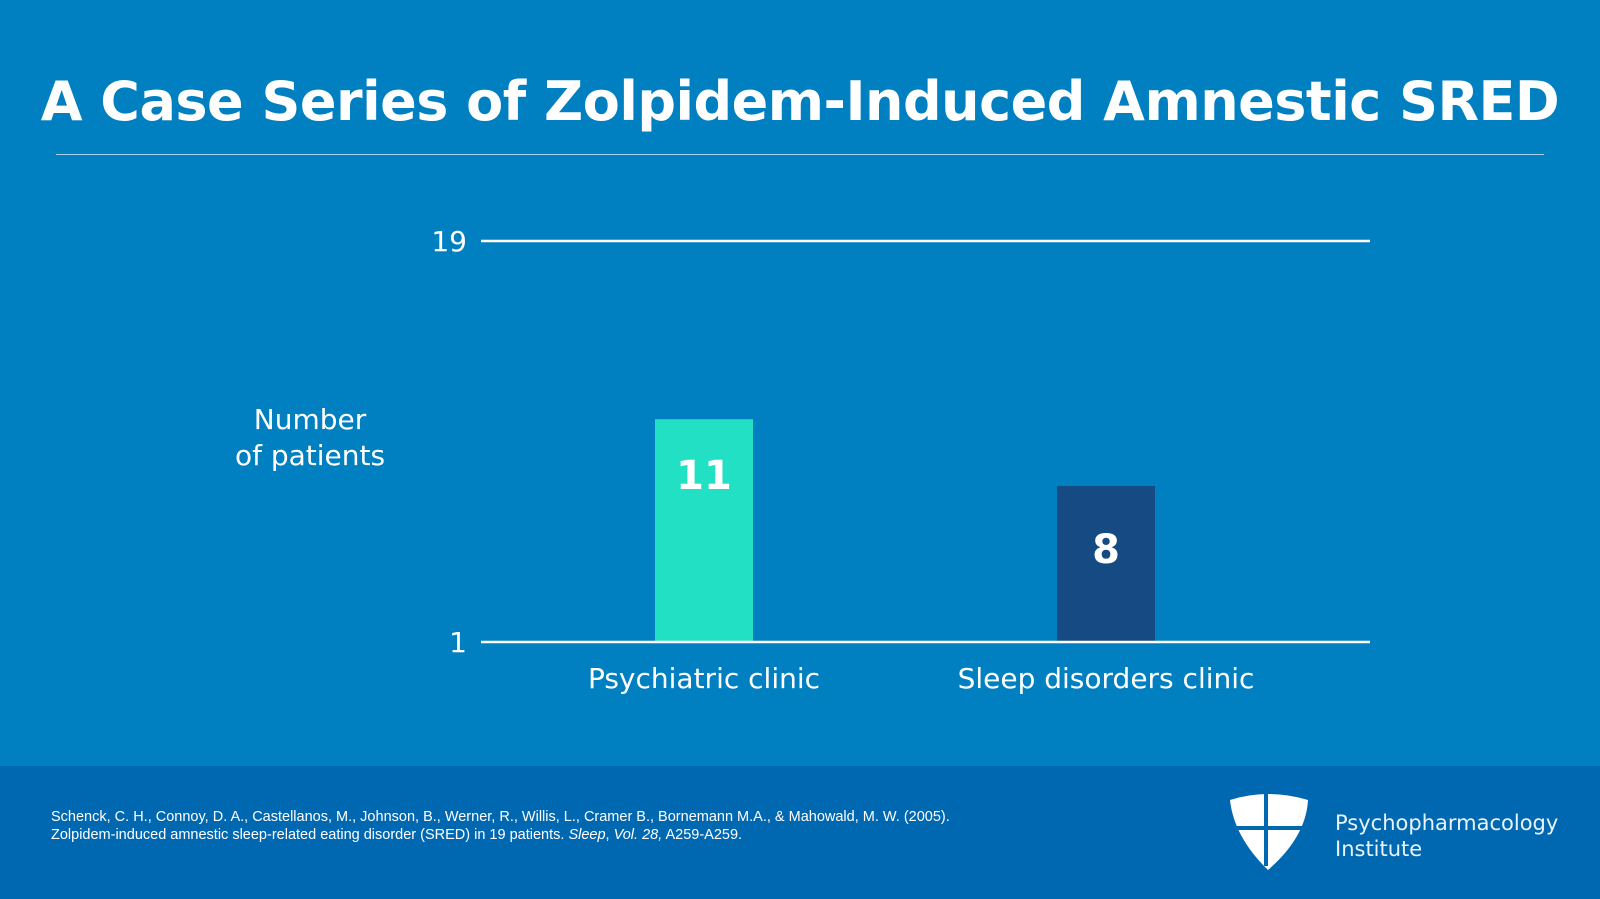 The height and width of the screenshot is (899, 1600). I want to click on shield-logo-icon, so click(1269, 832).